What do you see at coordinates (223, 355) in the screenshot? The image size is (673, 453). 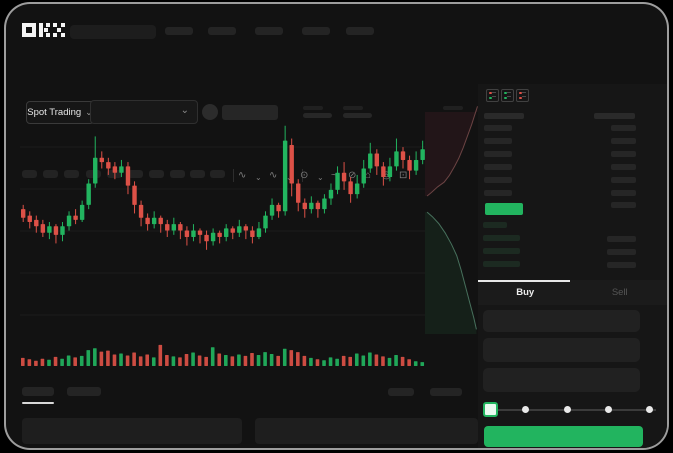 I see `volume-chart` at bounding box center [223, 355].